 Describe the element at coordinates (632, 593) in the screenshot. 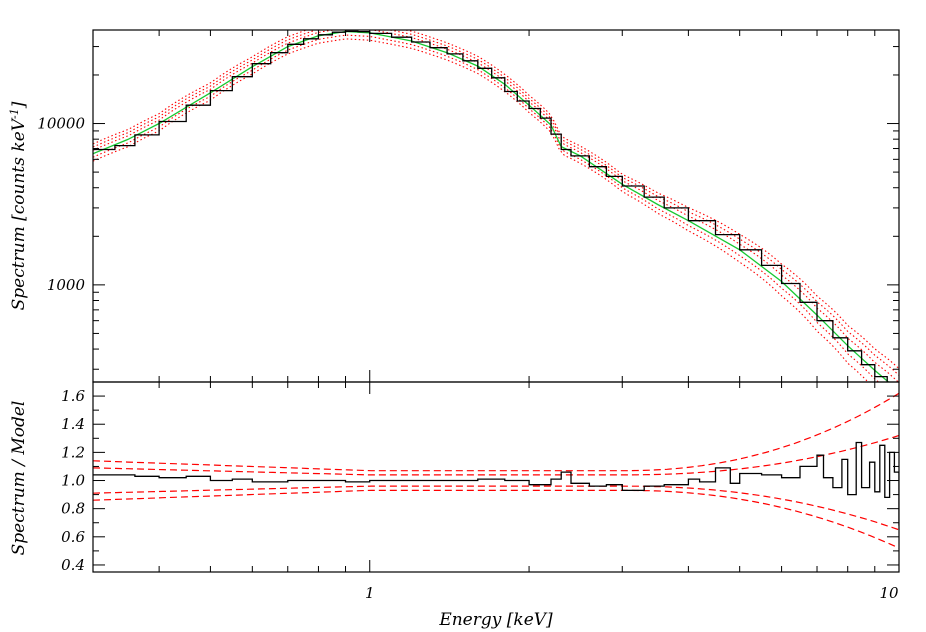

I see `x-tick-labels: 1 10` at that location.